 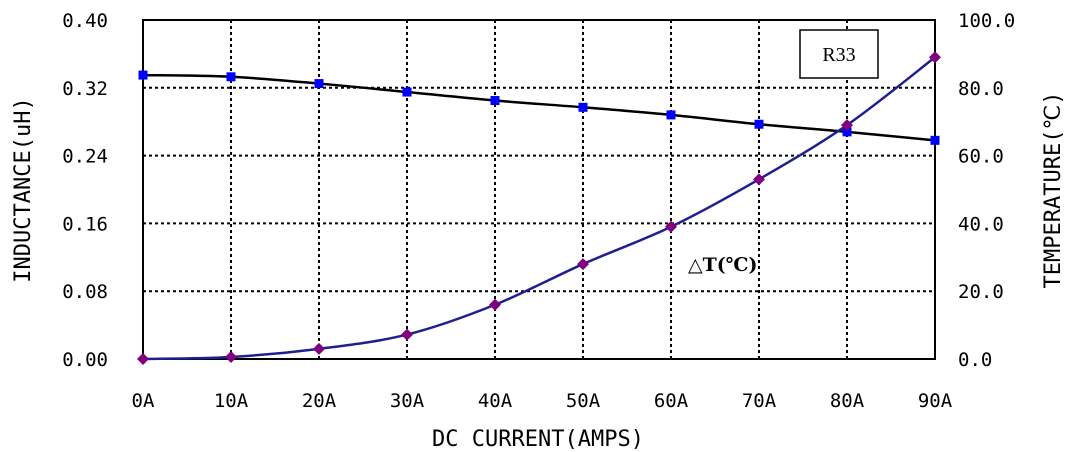 What do you see at coordinates (538, 439) in the screenshot?
I see `x-axis-title: DC CURRENT(AMPS)` at bounding box center [538, 439].